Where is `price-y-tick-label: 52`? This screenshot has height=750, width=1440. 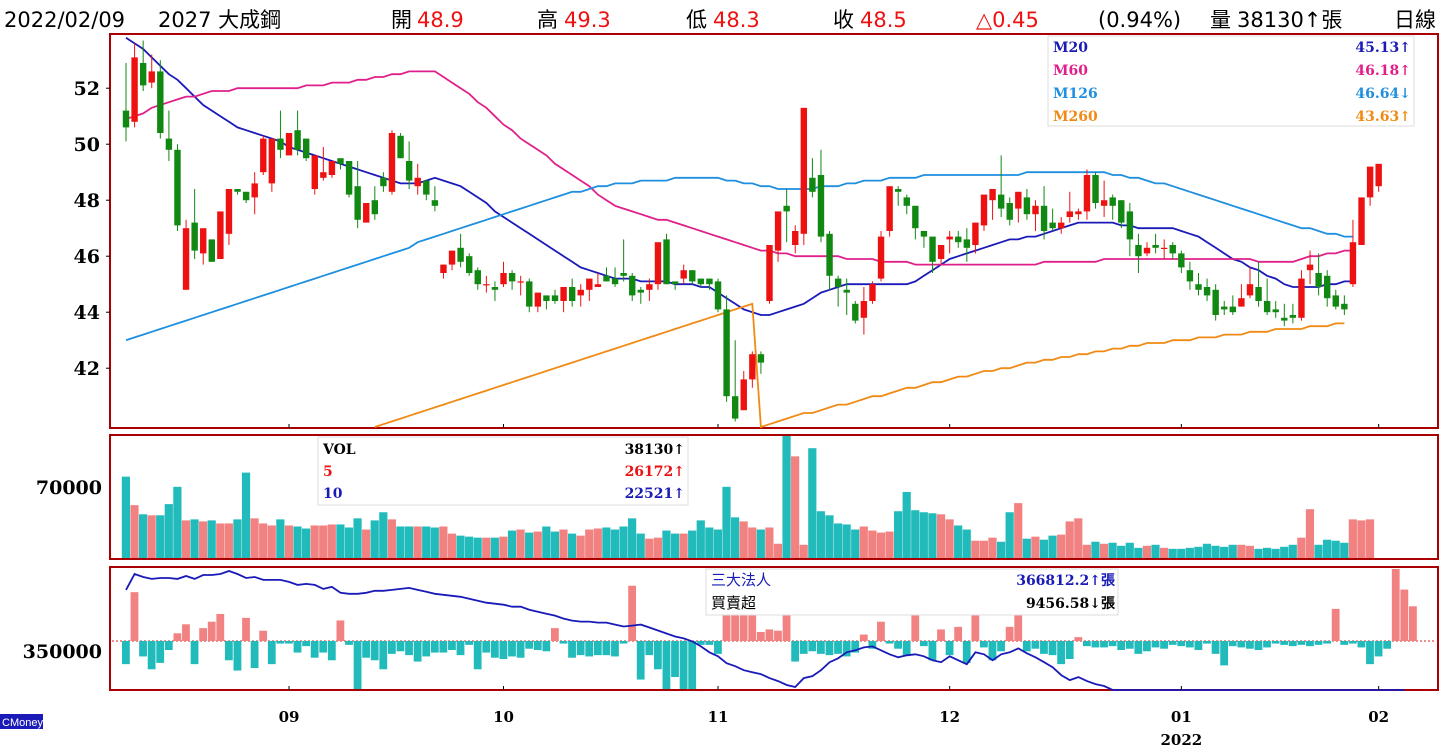 price-y-tick-label: 52 is located at coordinates (87, 89).